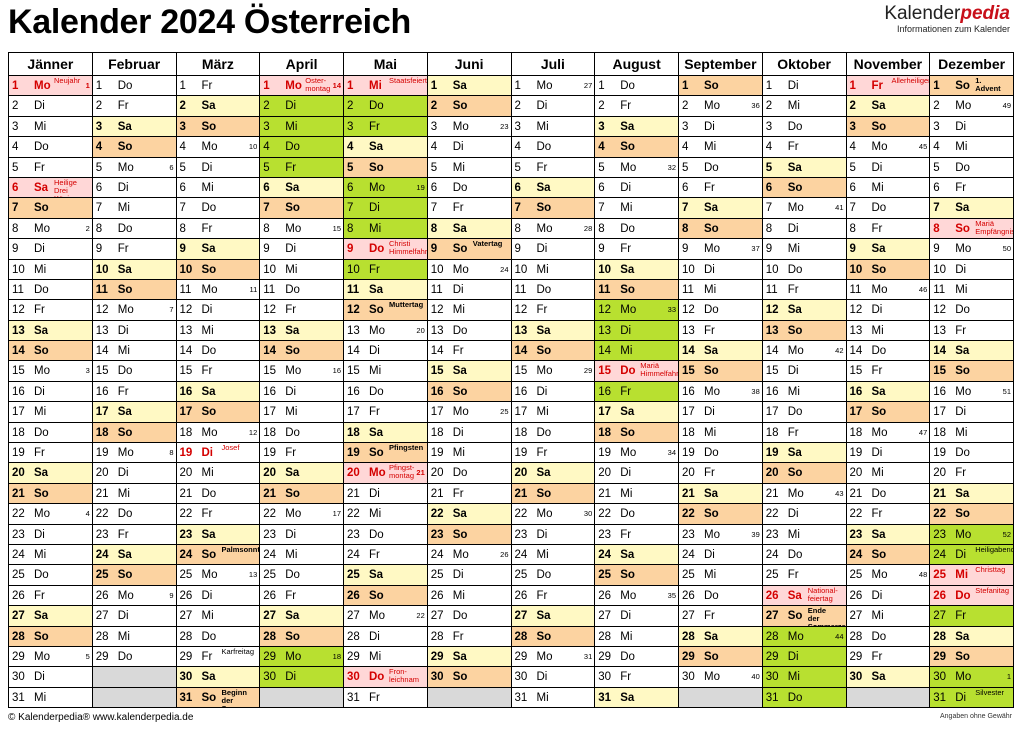 The height and width of the screenshot is (729, 1020). Describe the element at coordinates (636, 514) in the screenshot. I see `day-cell: 22 Do` at that location.